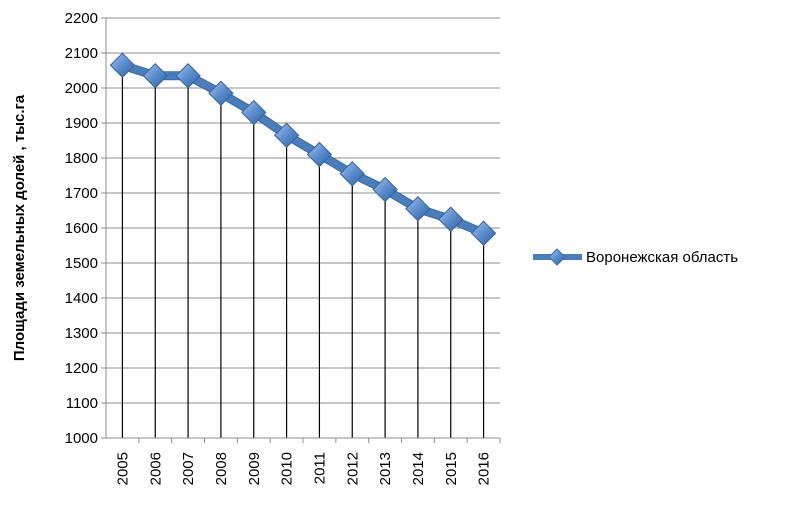 Image resolution: width=798 pixels, height=506 pixels. Describe the element at coordinates (385, 189) in the screenshot. I see `data-point-2013` at that location.